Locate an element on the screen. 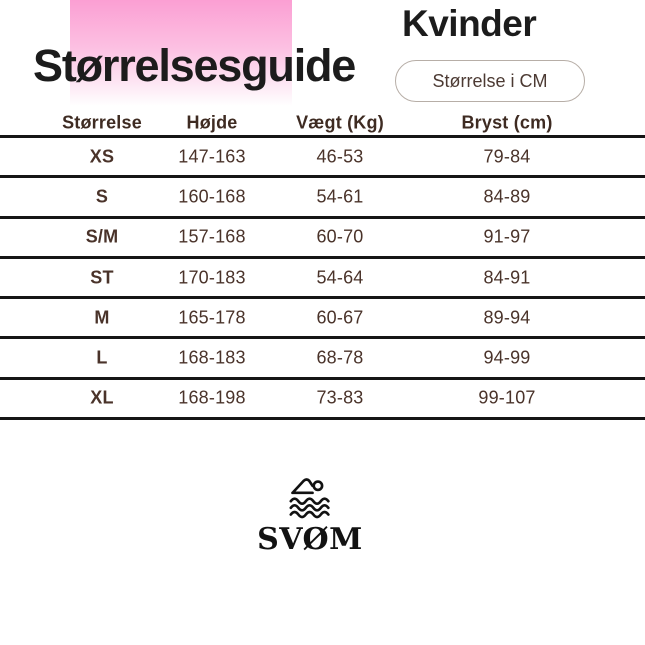 The image size is (645, 645). table-row: S/M 157-168 60-70 91-97 is located at coordinates (322, 239).